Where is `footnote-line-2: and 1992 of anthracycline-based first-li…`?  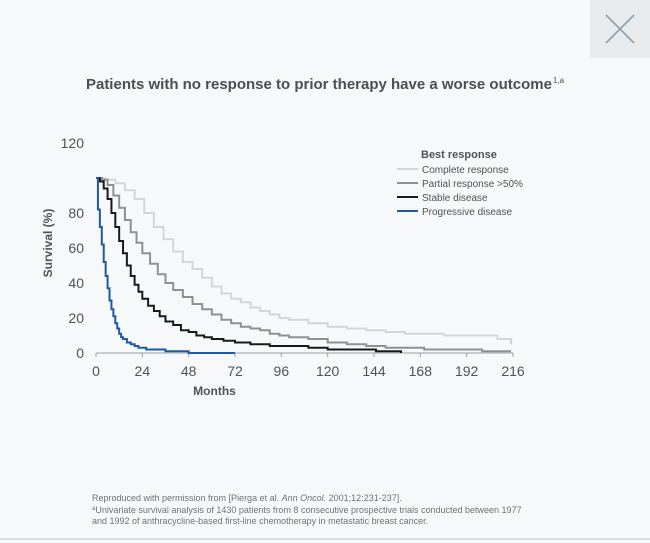
footnote-line-2: and 1992 of anthracycline-based first-li… is located at coordinates (260, 521).